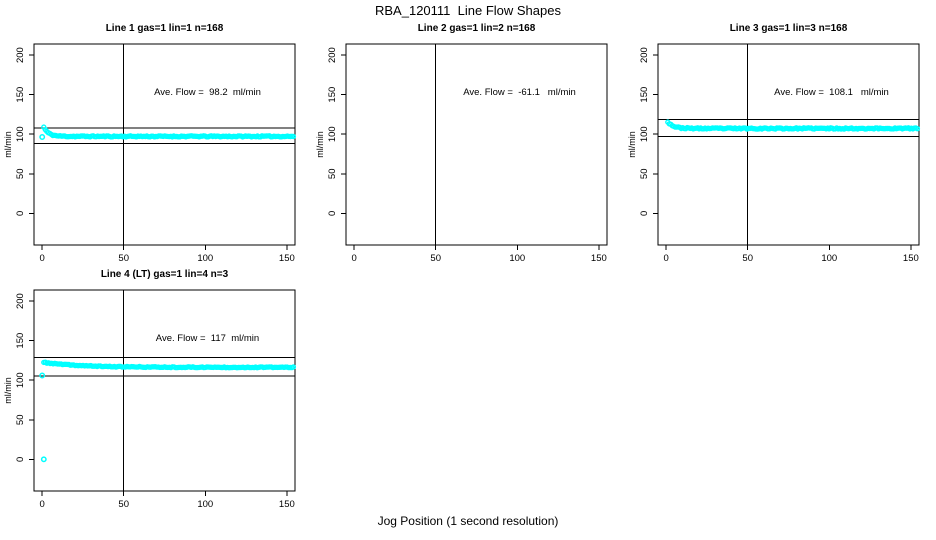 Image resolution: width=936 pixels, height=540 pixels. I want to click on plot-svg-line-4: 0 50 100 150 0 50 100 150 200 ml/min, so click(150, 399).